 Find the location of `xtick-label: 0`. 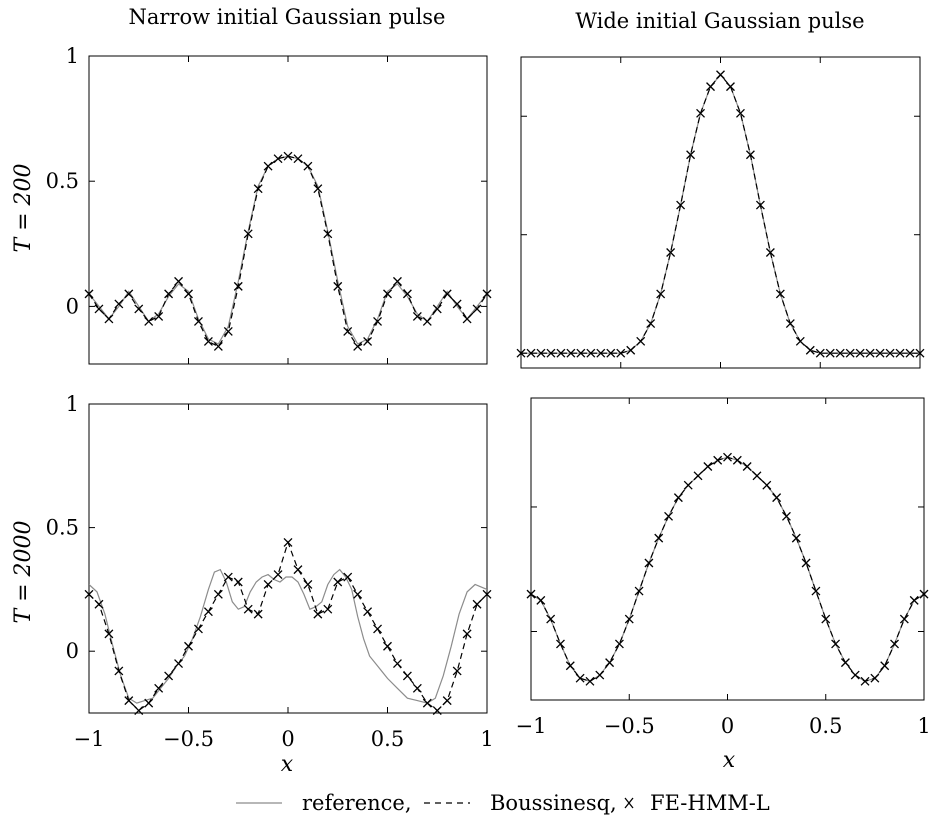

xtick-label: 0 is located at coordinates (287, 739).